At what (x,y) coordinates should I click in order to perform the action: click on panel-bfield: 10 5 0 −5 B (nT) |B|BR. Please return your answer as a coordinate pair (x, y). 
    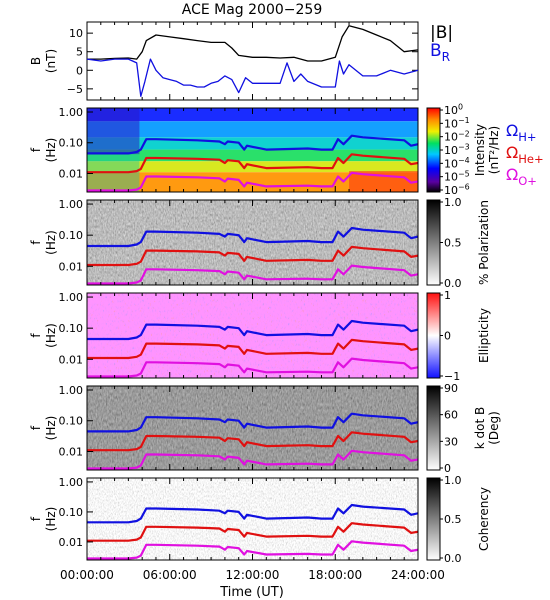
    Looking at the image, I should click on (241, 61).